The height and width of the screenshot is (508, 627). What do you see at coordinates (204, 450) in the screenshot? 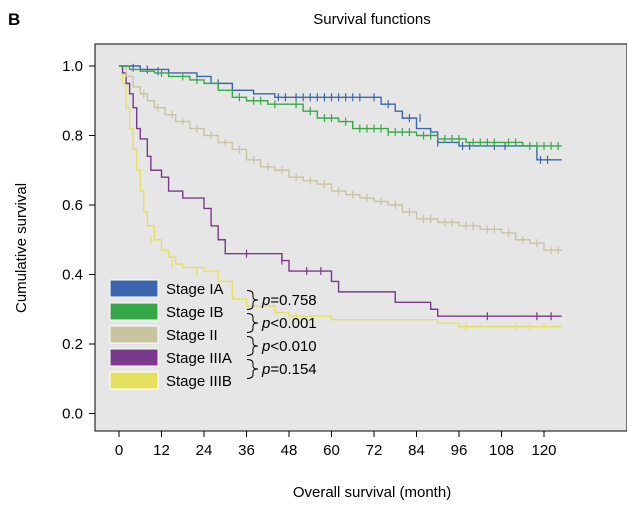
I see `x-tick-label: 24` at bounding box center [204, 450].